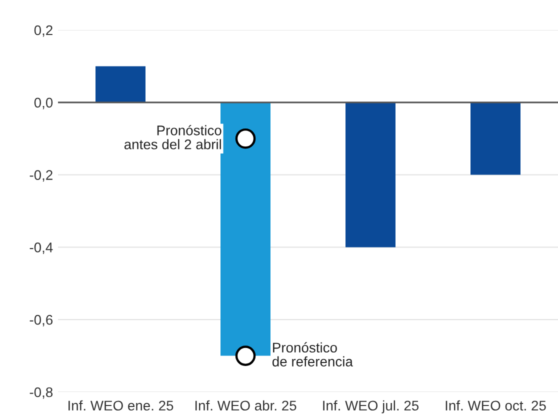 The image size is (558, 414). Describe the element at coordinates (41, 176) in the screenshot. I see `y-tick-label: -0,2` at that location.